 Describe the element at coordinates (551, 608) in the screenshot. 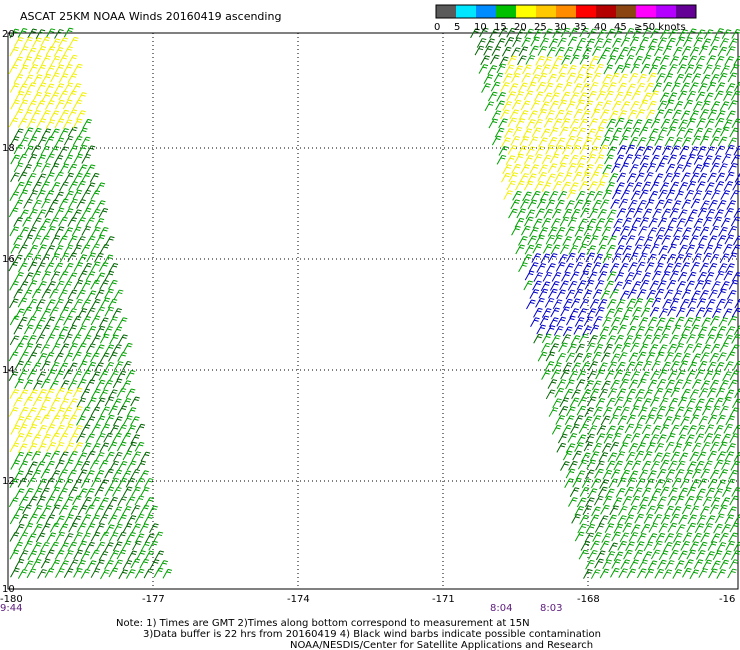

I see `pass-time-east-2: 8:03` at that location.